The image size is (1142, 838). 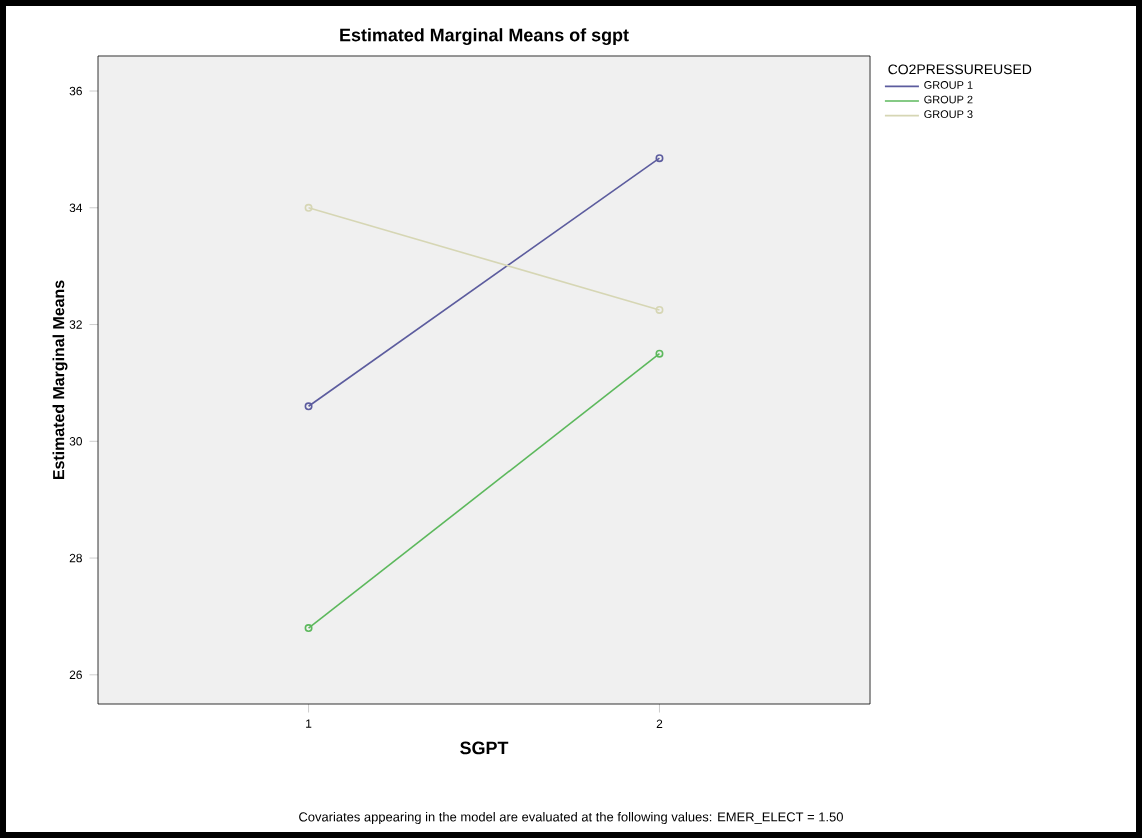 What do you see at coordinates (484, 37) in the screenshot?
I see `chart-title: Estimated Marginal Means of sgpt` at bounding box center [484, 37].